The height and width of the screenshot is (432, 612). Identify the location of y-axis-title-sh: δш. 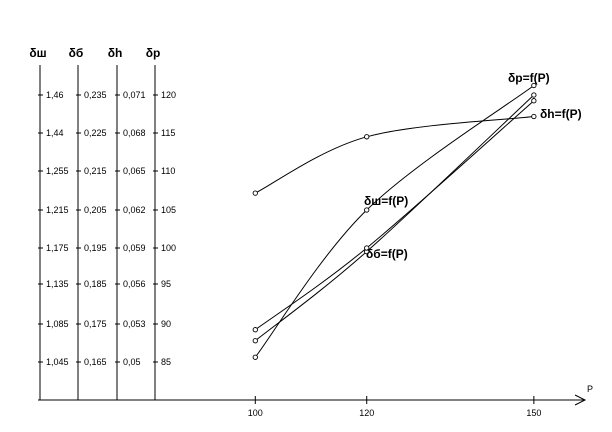
(37, 53).